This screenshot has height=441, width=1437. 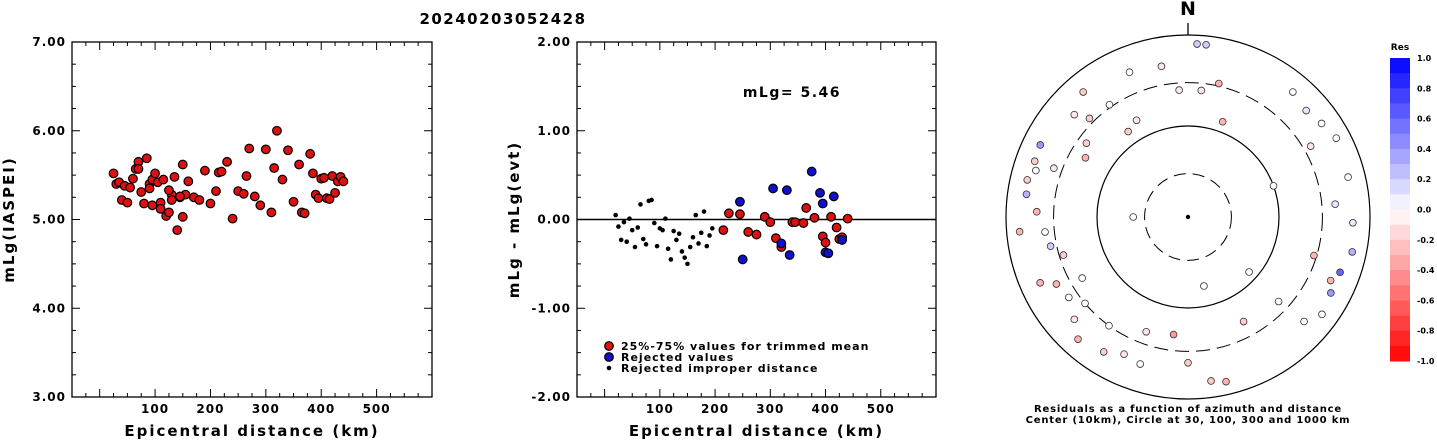 I want to click on colorbar-tick-label: 1.0, so click(x=1424, y=58).